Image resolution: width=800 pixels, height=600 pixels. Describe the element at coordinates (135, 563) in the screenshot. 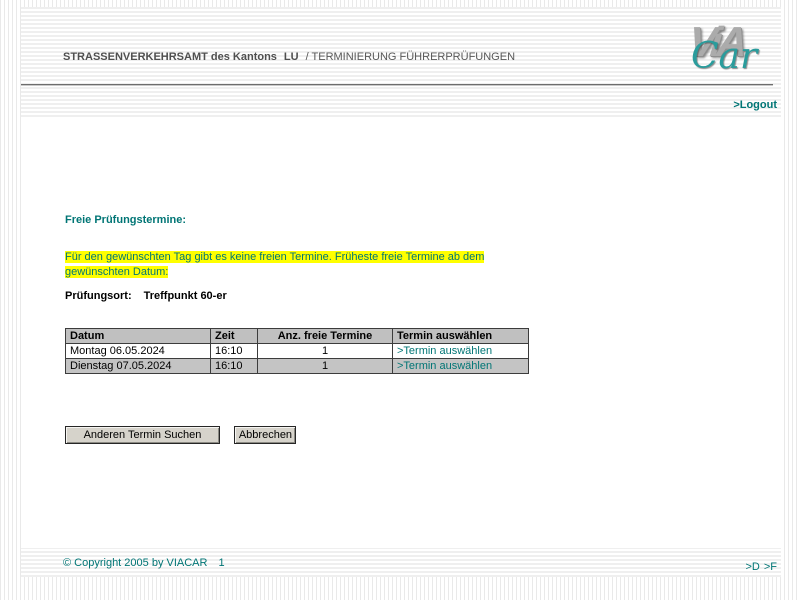

I see `copyright-label: © Copyright 2005 by VIACAR` at that location.